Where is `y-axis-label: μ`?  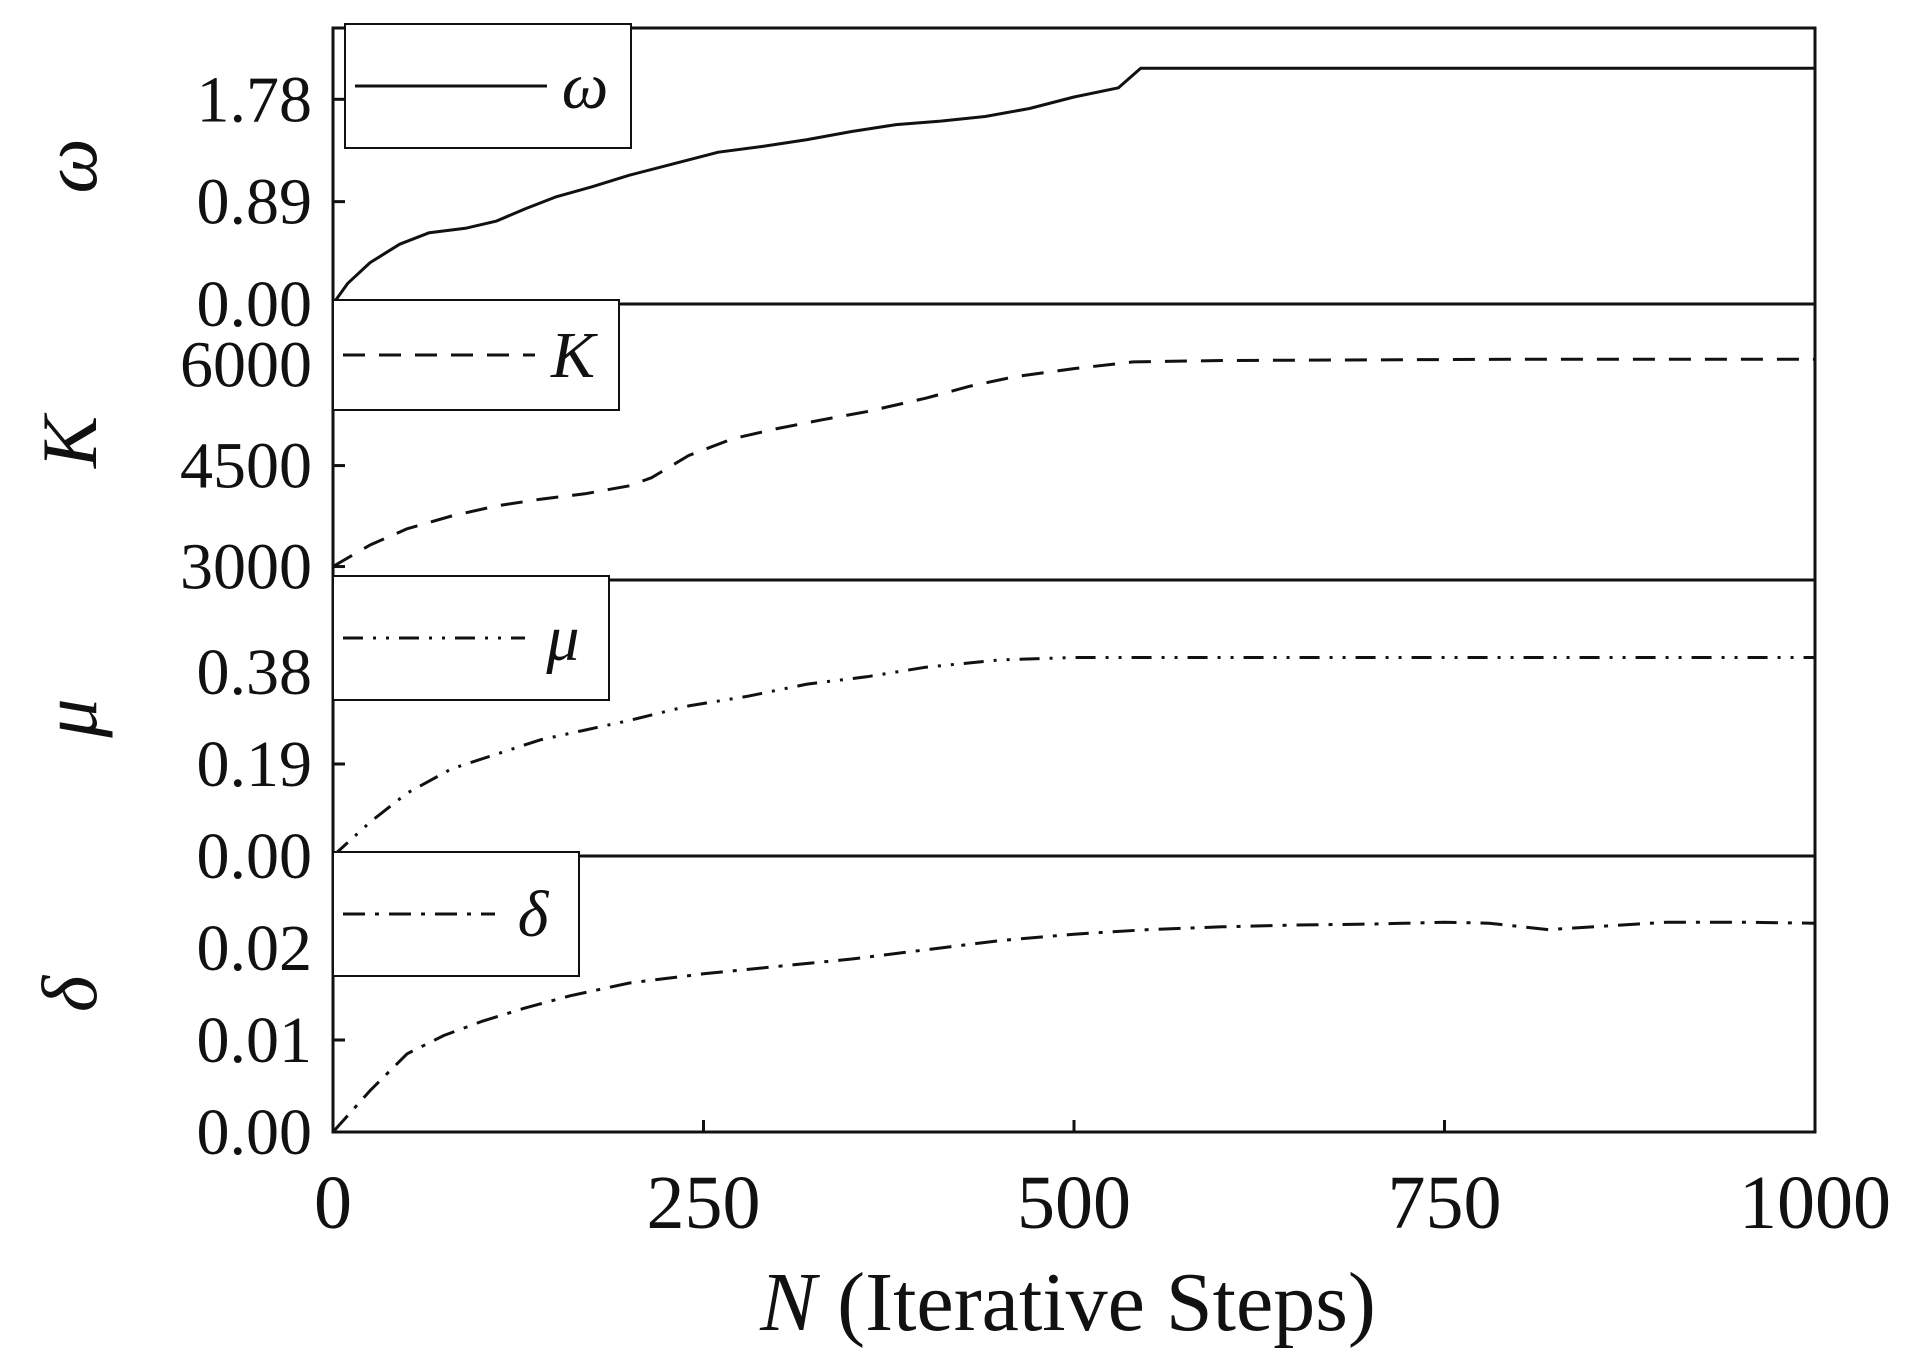 y-axis-label: μ is located at coordinates (69, 718).